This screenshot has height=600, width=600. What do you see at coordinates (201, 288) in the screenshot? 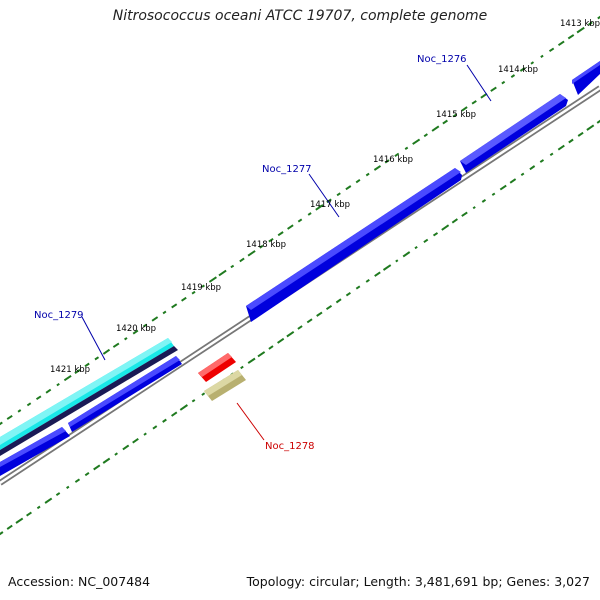
I see `scale-label: 1419 kbp` at bounding box center [201, 288].